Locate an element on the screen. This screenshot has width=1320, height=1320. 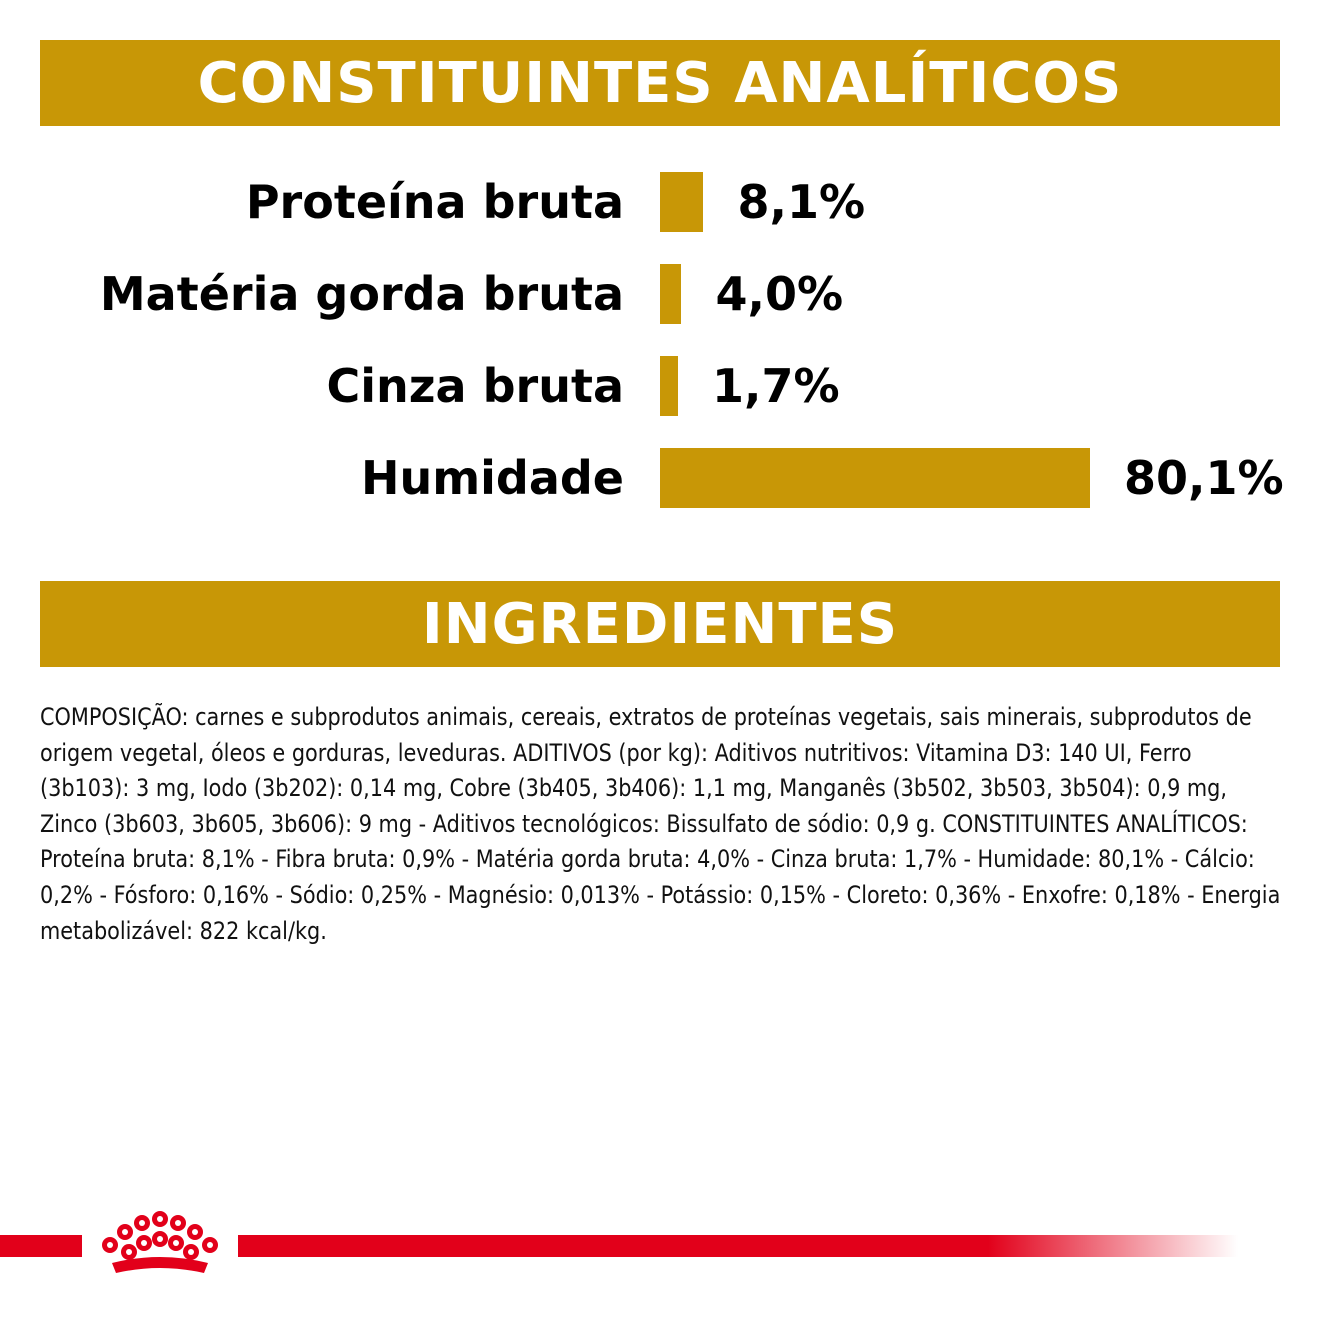
bar-row: Matéria gorda bruta 4,0% is located at coordinates (660, 294).